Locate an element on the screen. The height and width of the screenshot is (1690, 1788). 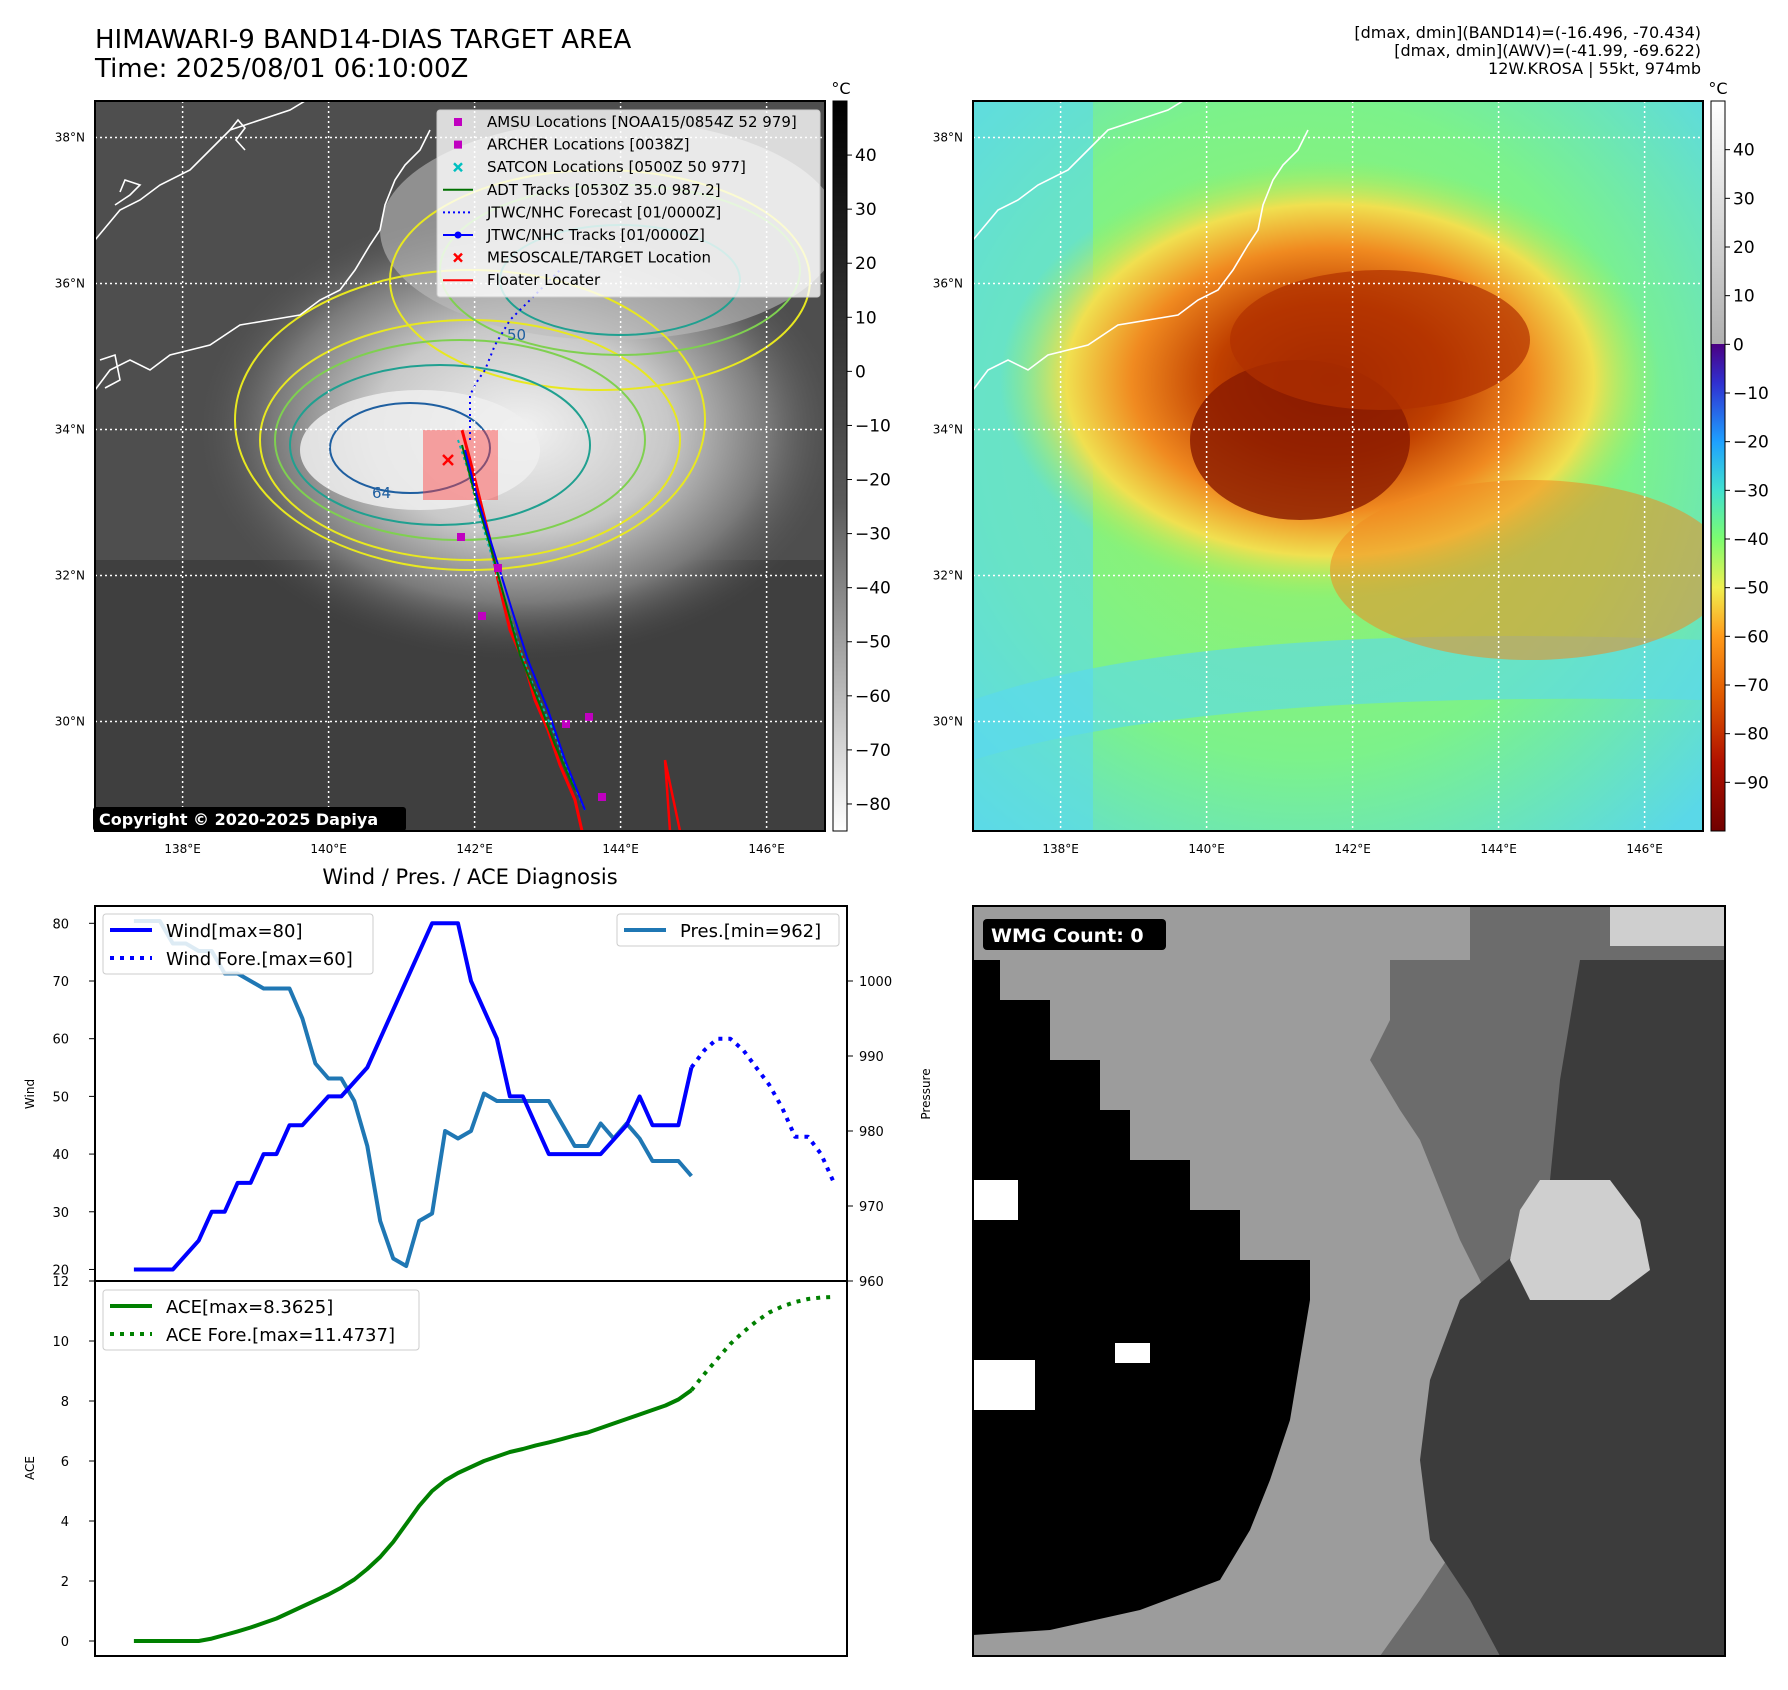
wind-tick-label: 50 is located at coordinates (60, 1097).